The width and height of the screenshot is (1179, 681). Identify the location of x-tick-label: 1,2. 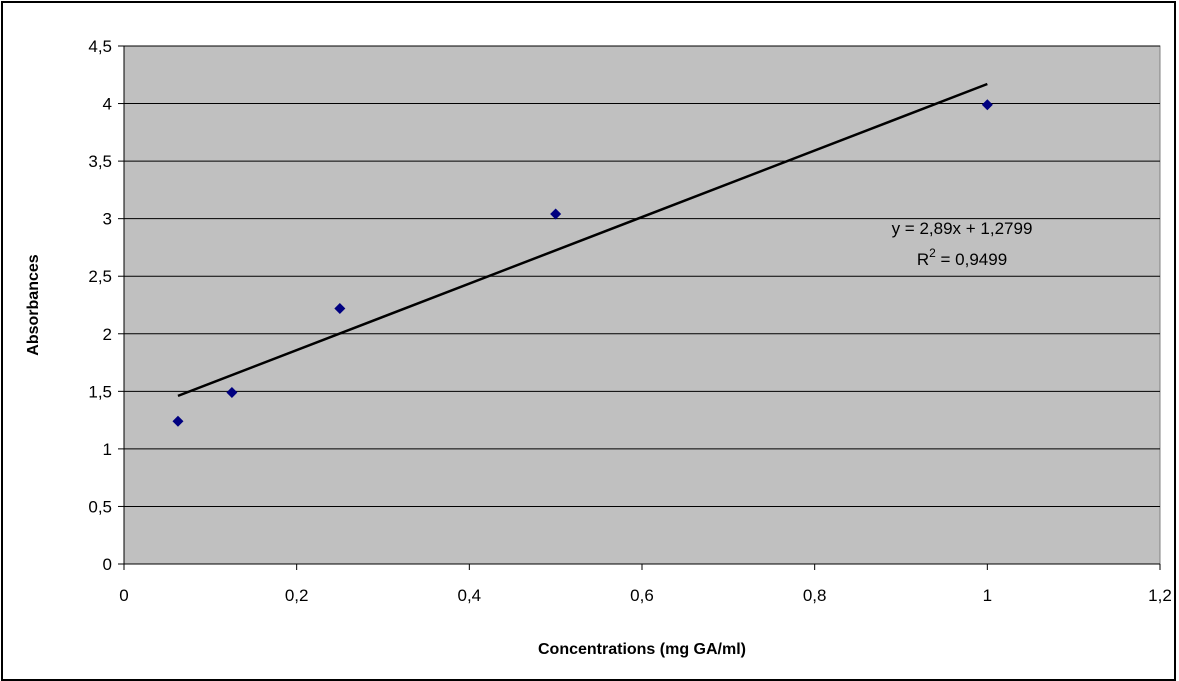
(1160, 595).